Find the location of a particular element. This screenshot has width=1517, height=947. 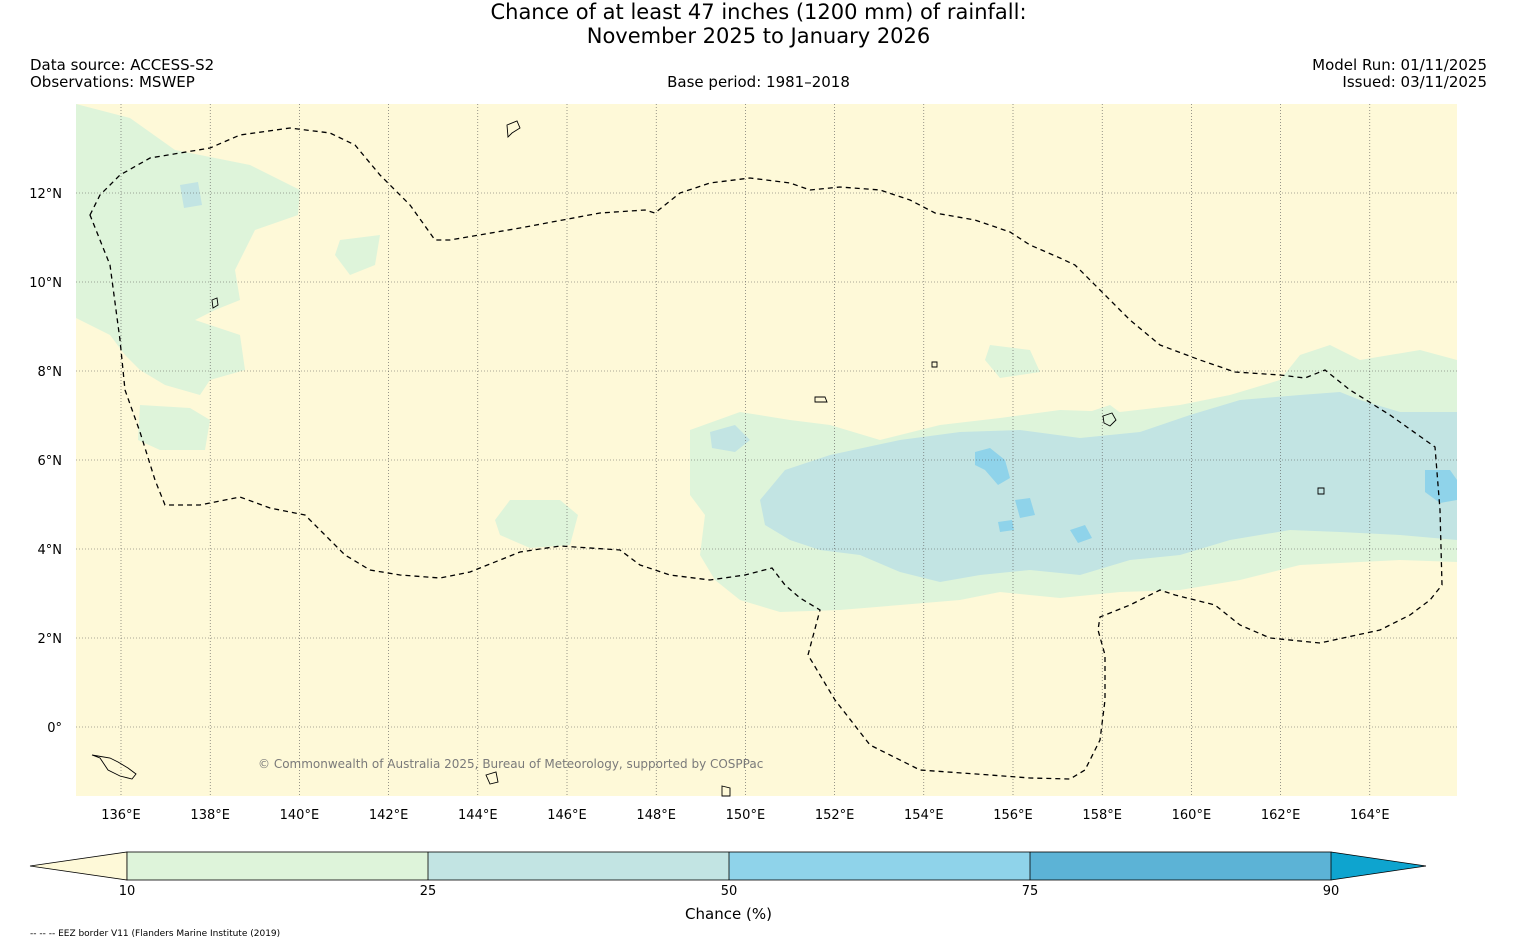

latitude-label: 2°N is located at coordinates (50, 639).